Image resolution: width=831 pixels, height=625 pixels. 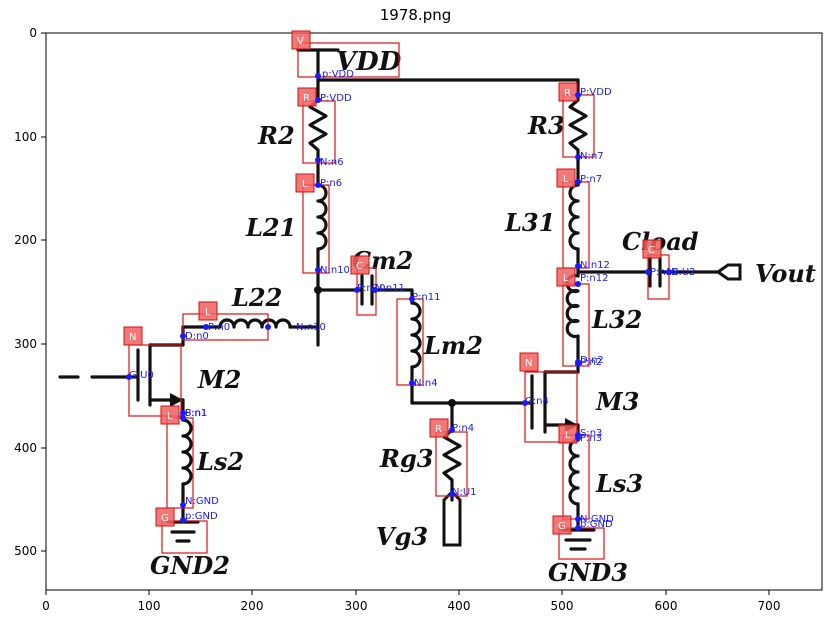 I want to click on label-vout: Vout, so click(x=785, y=273).